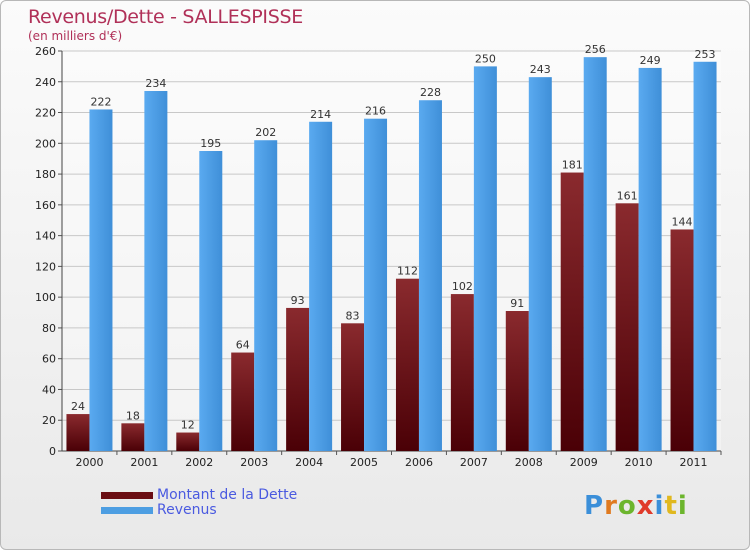  Describe the element at coordinates (474, 462) in the screenshot. I see `x-tick-label: 2007` at that location.